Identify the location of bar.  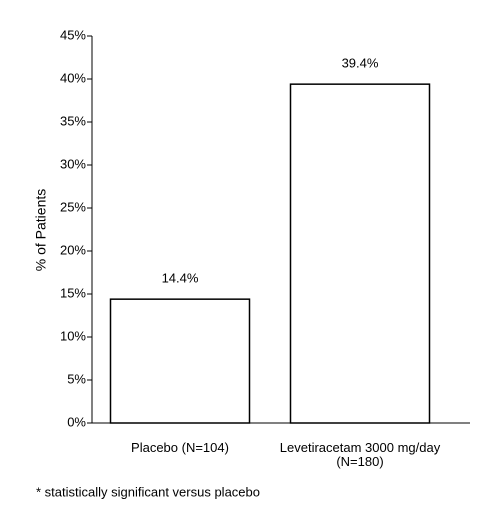
(180, 361).